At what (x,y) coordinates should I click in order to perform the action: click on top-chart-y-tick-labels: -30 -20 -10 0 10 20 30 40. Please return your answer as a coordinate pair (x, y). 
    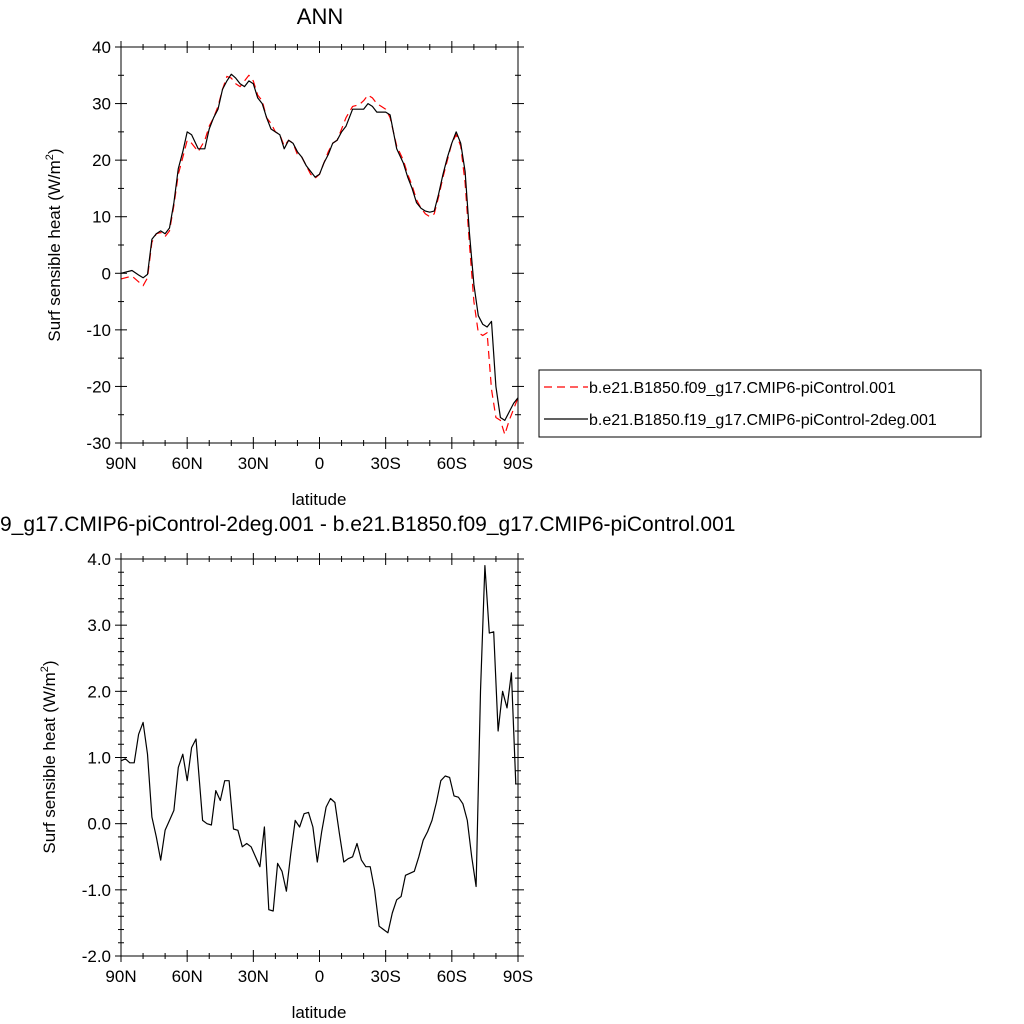
    Looking at the image, I should click on (98, 245).